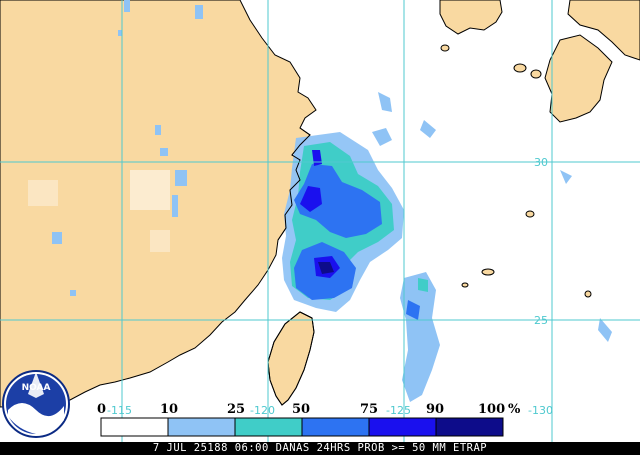 The image size is (640, 455). What do you see at coordinates (541, 162) in the screenshot?
I see `lat-label-30: 30` at bounding box center [541, 162].